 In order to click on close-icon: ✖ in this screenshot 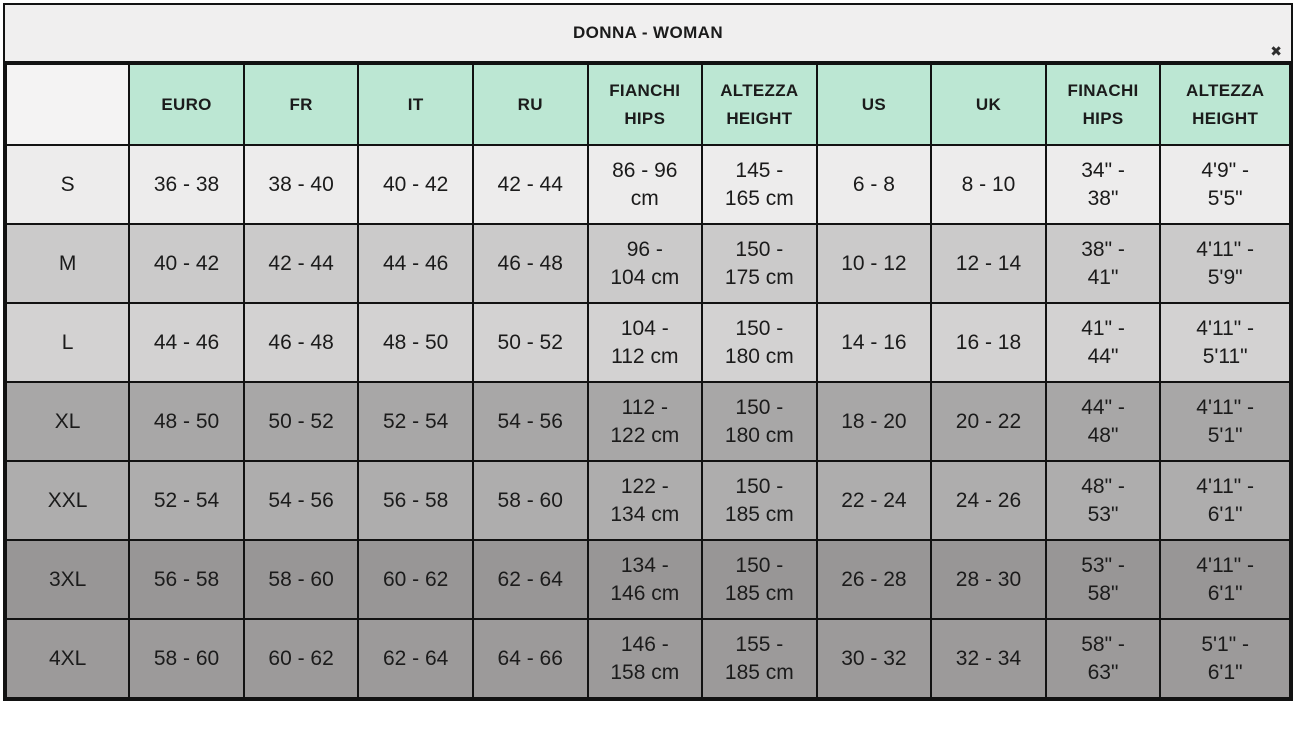, I will do `click(1276, 51)`.